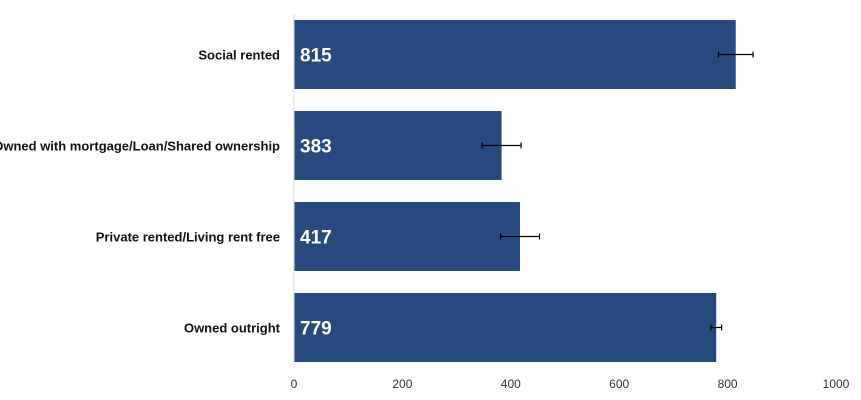 The height and width of the screenshot is (400, 861). What do you see at coordinates (402, 384) in the screenshot?
I see `x-tick-label-200: 200` at bounding box center [402, 384].